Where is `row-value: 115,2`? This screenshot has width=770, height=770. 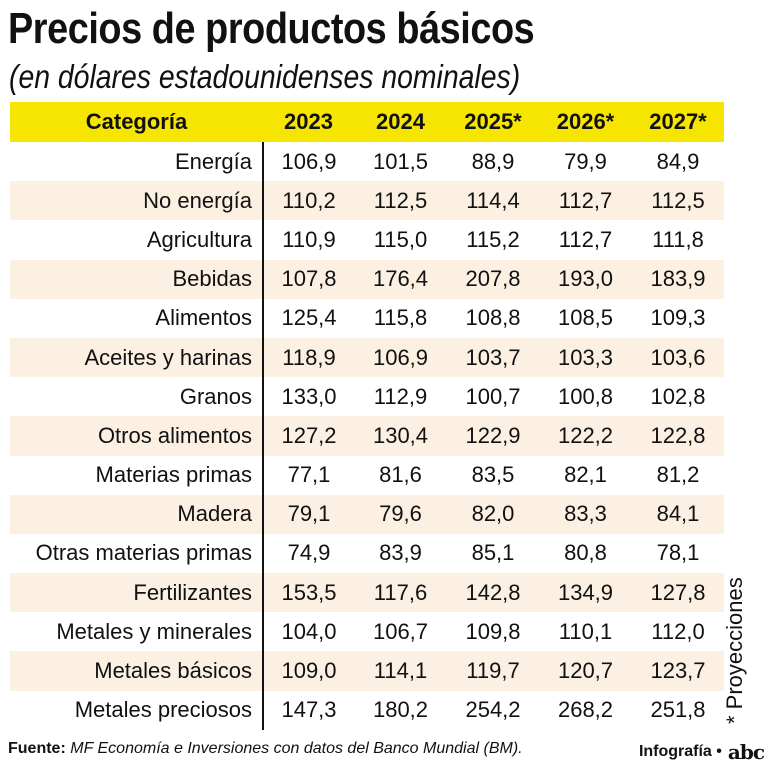
row-value: 115,2 is located at coordinates (493, 239).